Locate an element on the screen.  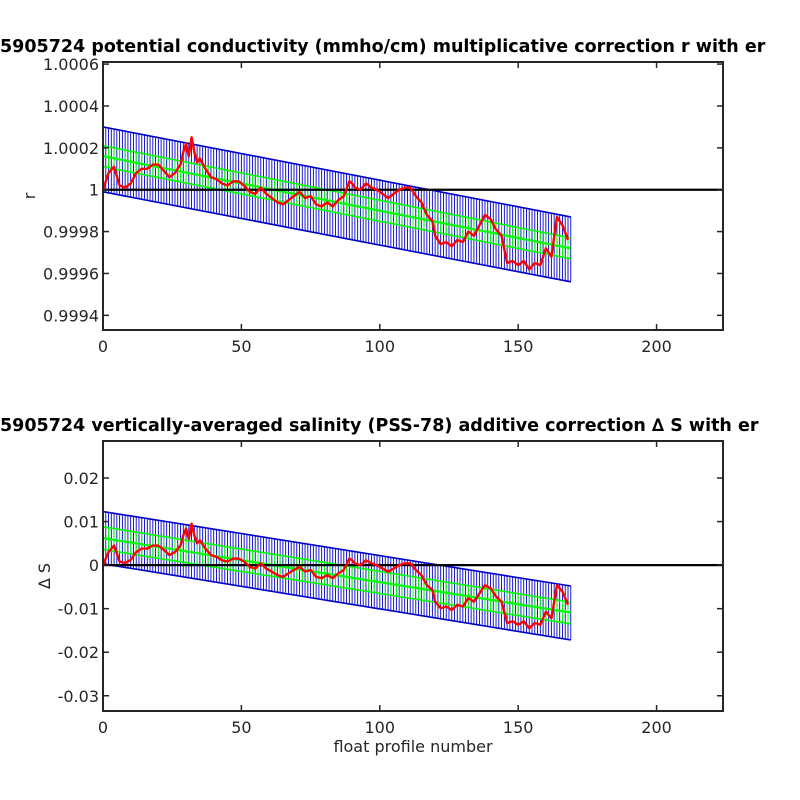
y-tick-label: -0.02 is located at coordinates (78, 652).